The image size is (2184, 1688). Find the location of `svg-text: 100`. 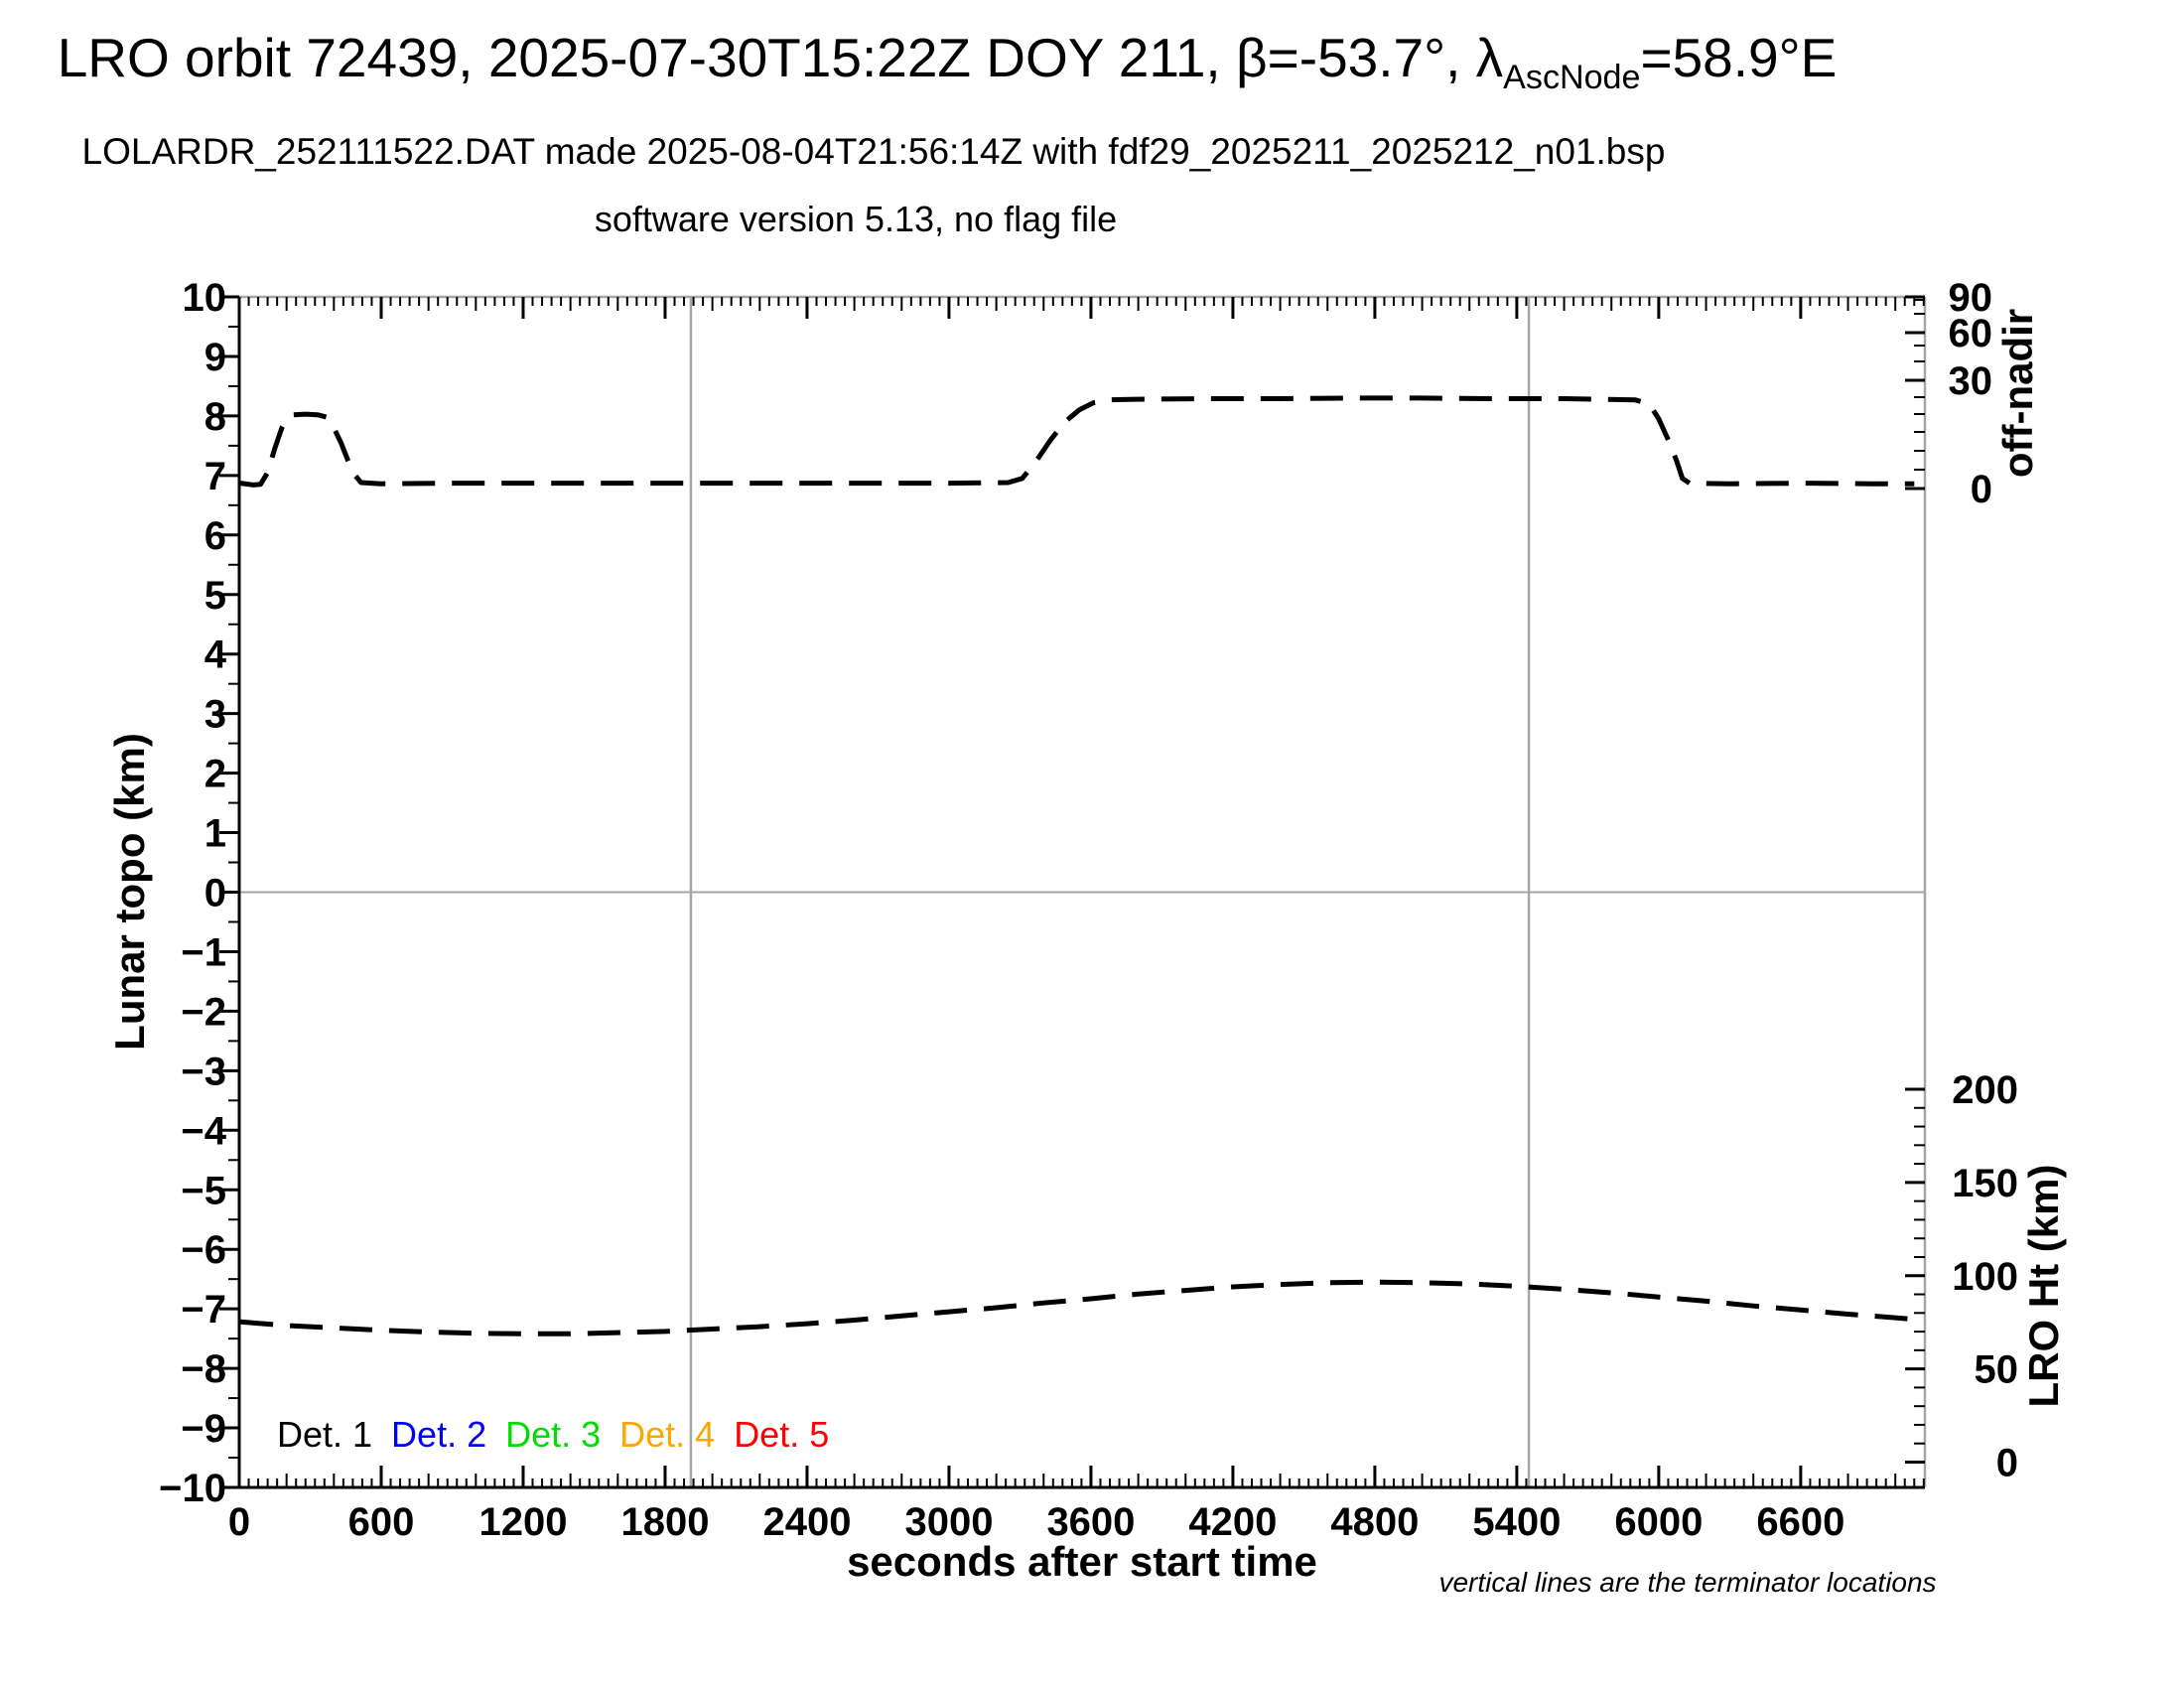

svg-text: 100 is located at coordinates (1985, 1277).